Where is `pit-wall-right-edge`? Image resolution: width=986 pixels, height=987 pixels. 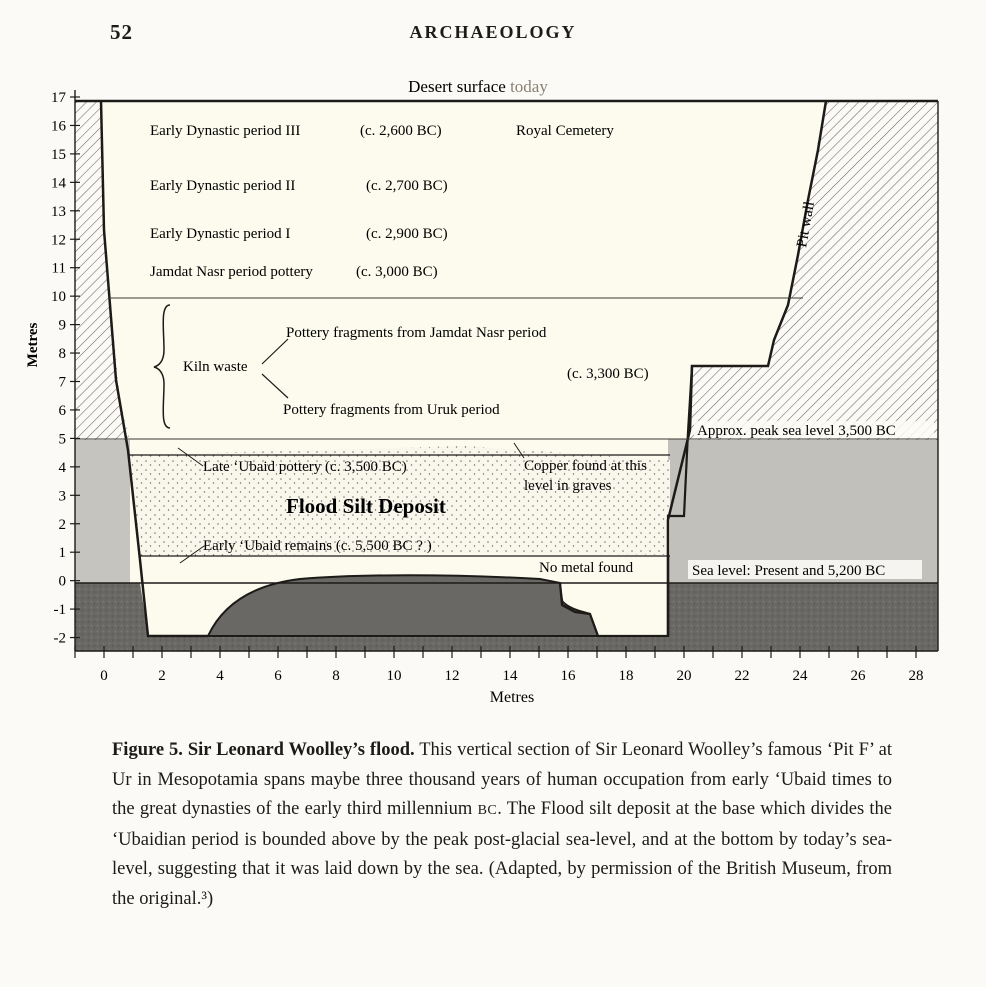
pit-wall-right-edge is located at coordinates (747, 368).